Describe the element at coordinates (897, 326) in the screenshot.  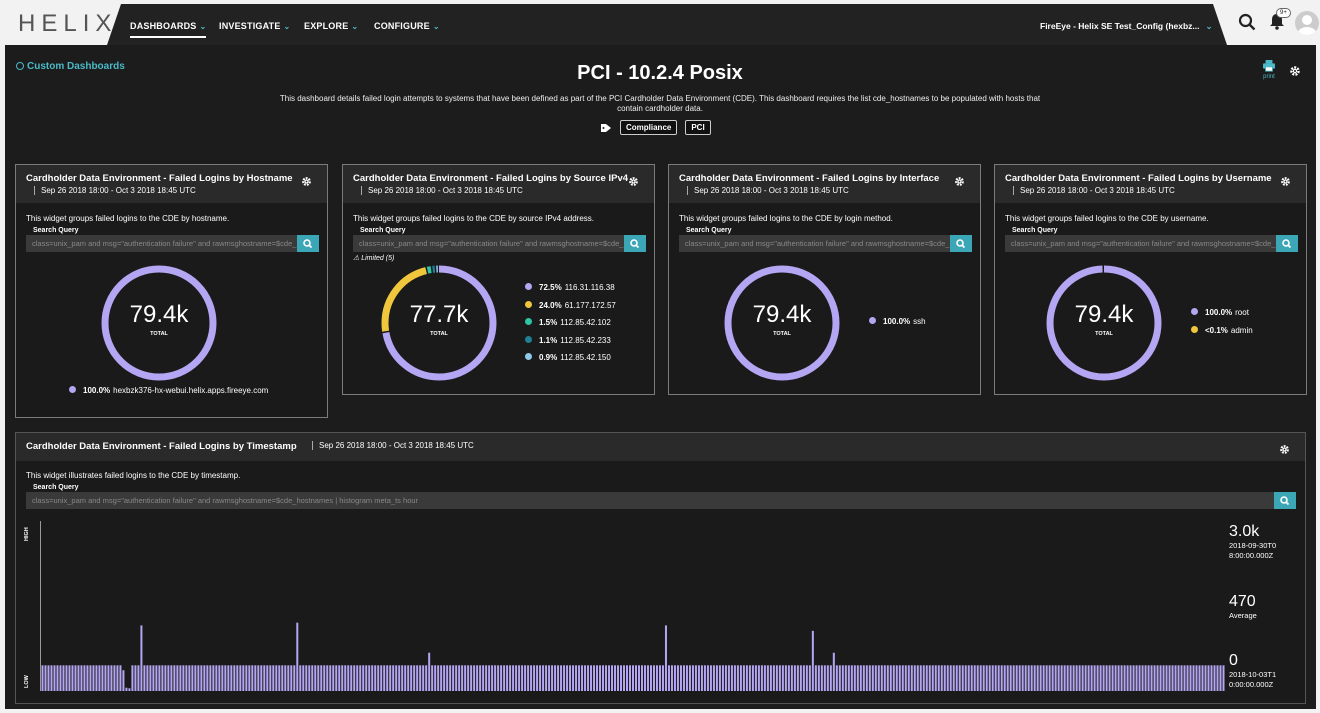
I see `legend-item: 100.0% ssh` at that location.